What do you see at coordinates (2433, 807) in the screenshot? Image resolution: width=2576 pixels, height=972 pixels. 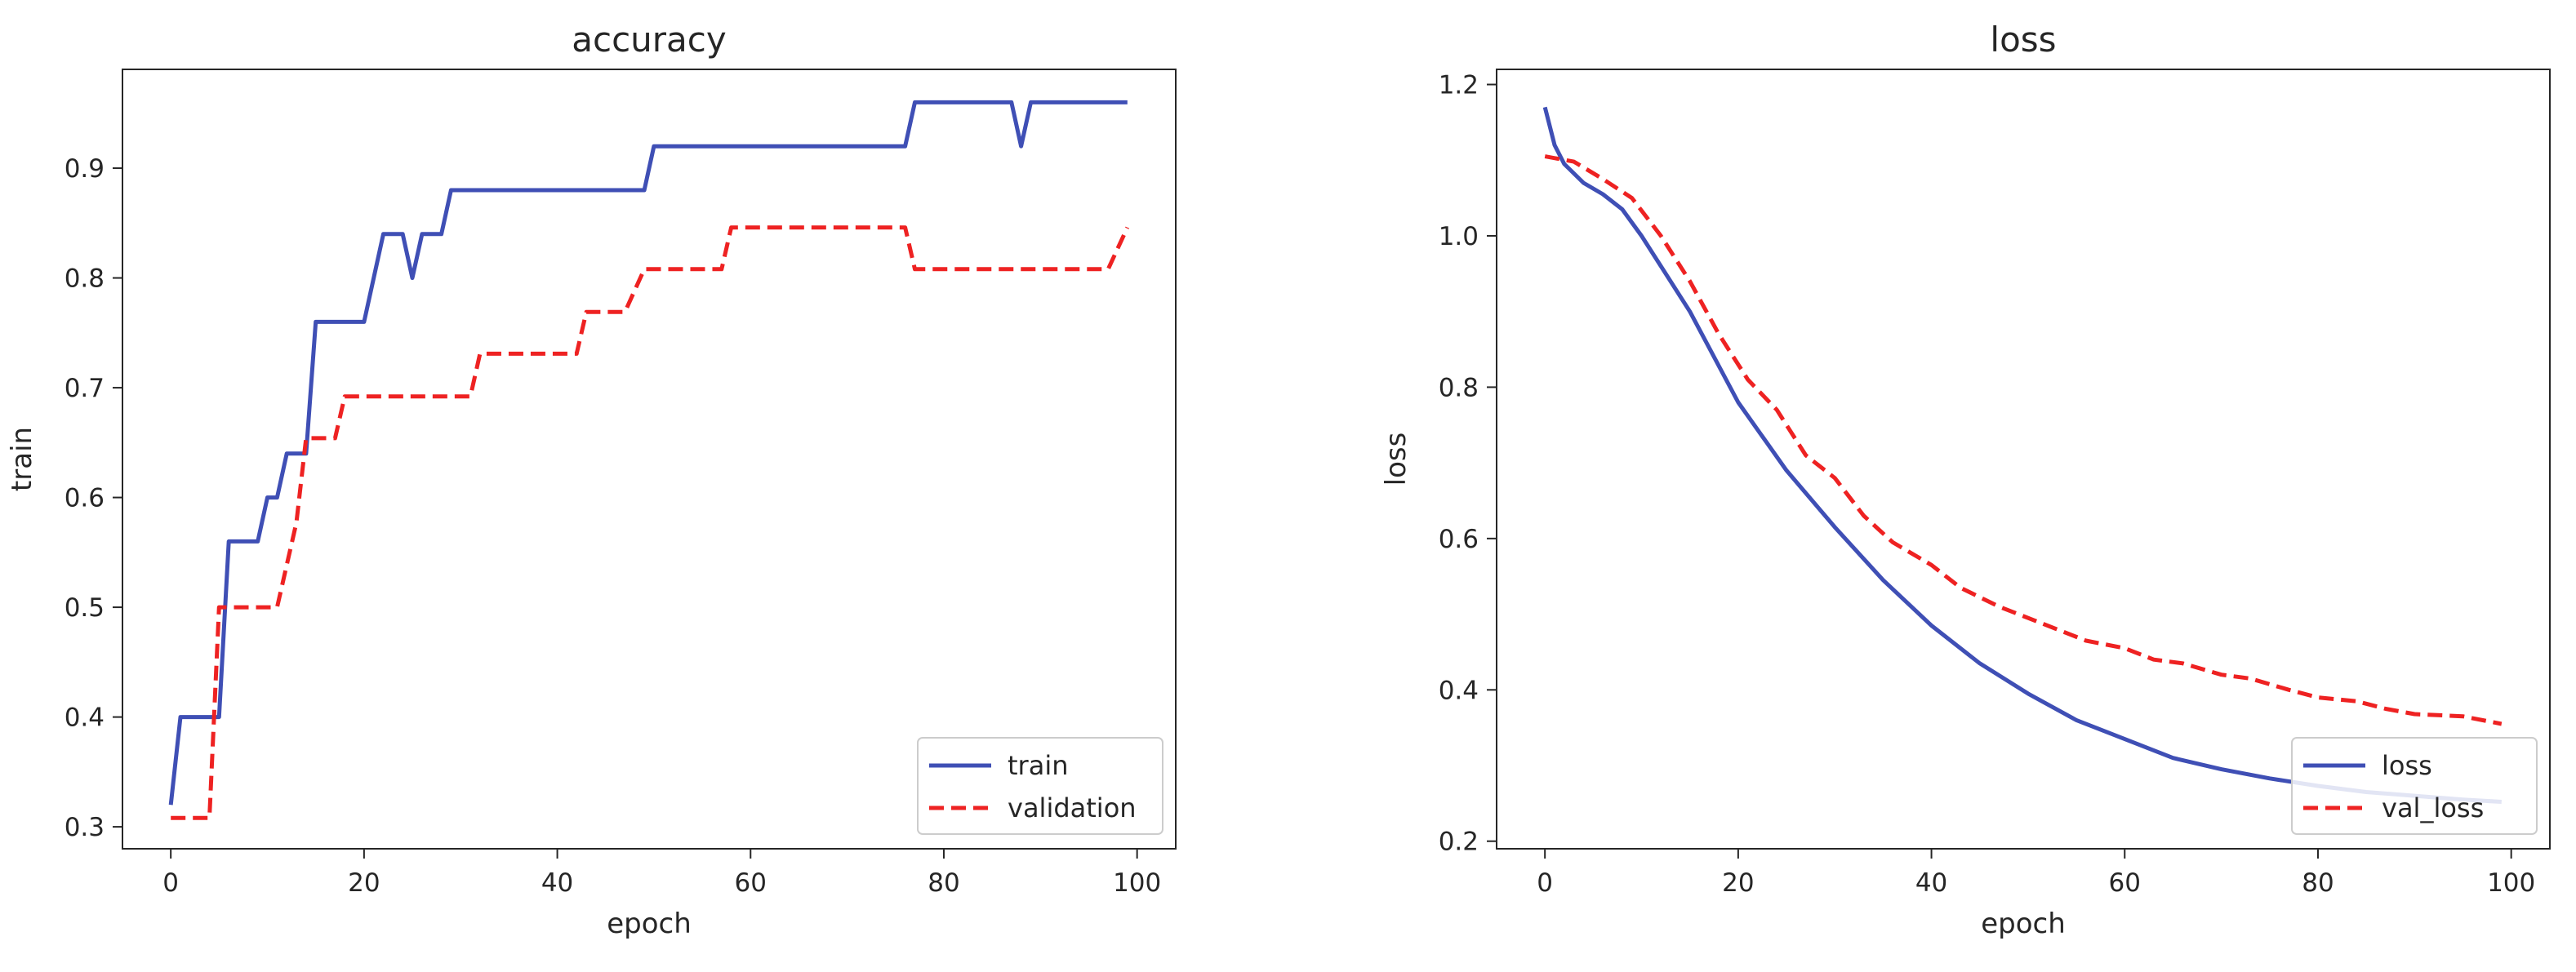 I see `legend-label-val_loss: val_loss` at bounding box center [2433, 807].